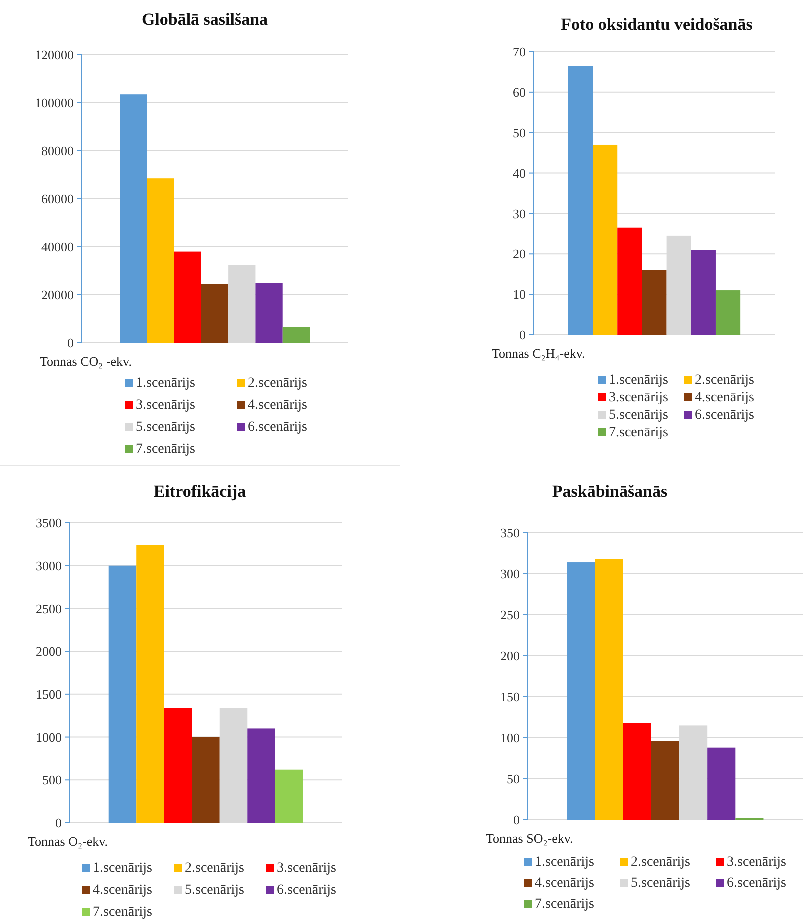 The height and width of the screenshot is (923, 805). Describe the element at coordinates (610, 491) in the screenshot. I see `chart-title: Paskābināšanās` at that location.